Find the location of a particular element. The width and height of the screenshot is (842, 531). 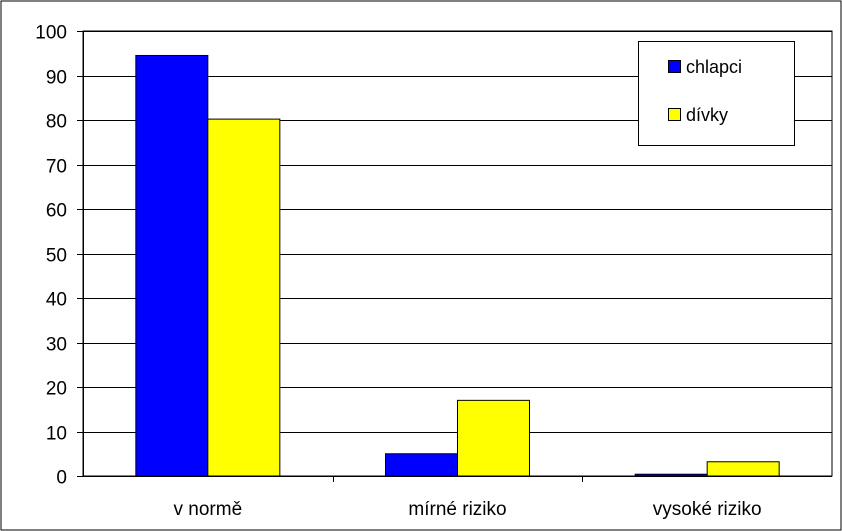

y-tick-label: 0 is located at coordinates (61, 478).